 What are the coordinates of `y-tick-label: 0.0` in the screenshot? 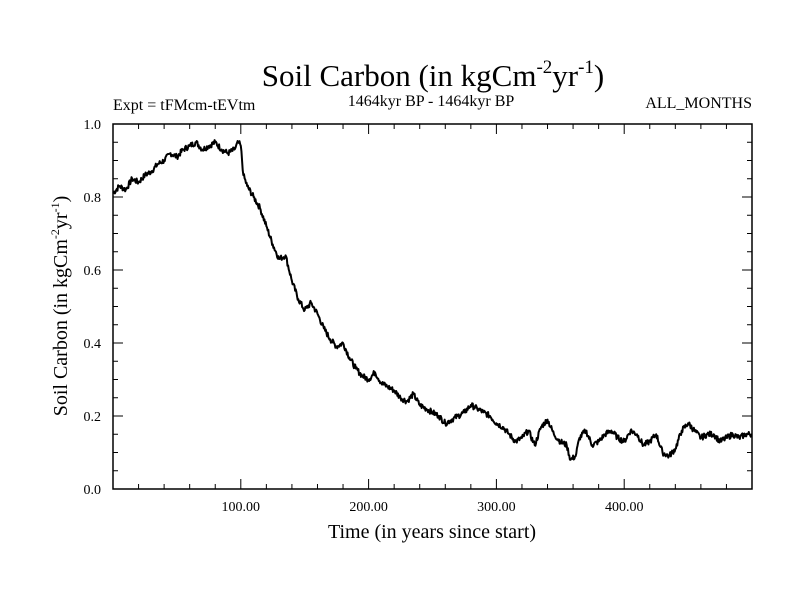 It's located at (93, 490).